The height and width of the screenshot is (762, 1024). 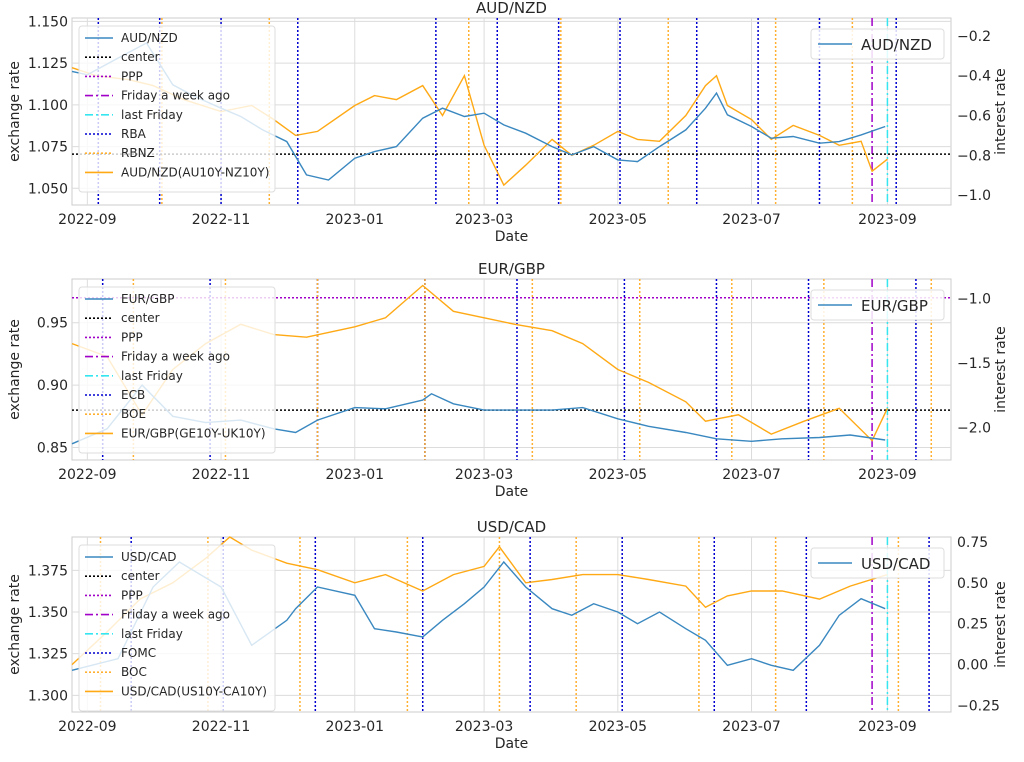 What do you see at coordinates (48, 613) in the screenshot?
I see `y-left-tick-label: 1.350` at bounding box center [48, 613].